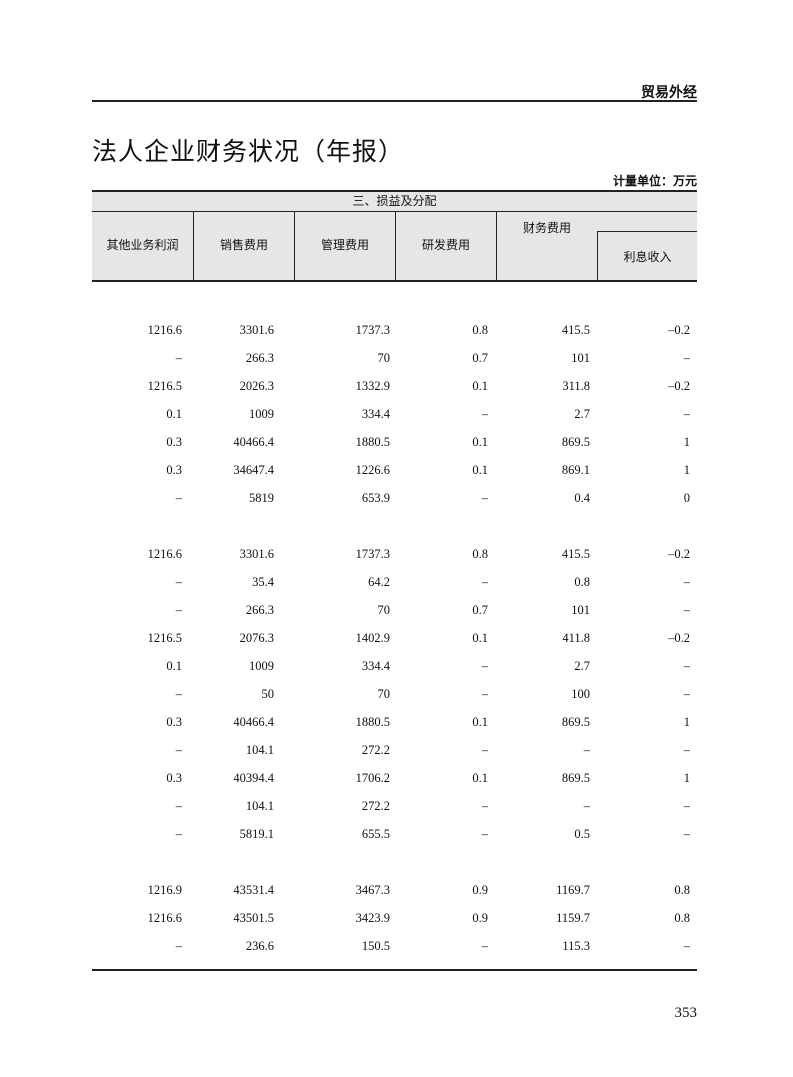  Describe the element at coordinates (582, 414) in the screenshot. I see `table-cell: 2.7` at that location.